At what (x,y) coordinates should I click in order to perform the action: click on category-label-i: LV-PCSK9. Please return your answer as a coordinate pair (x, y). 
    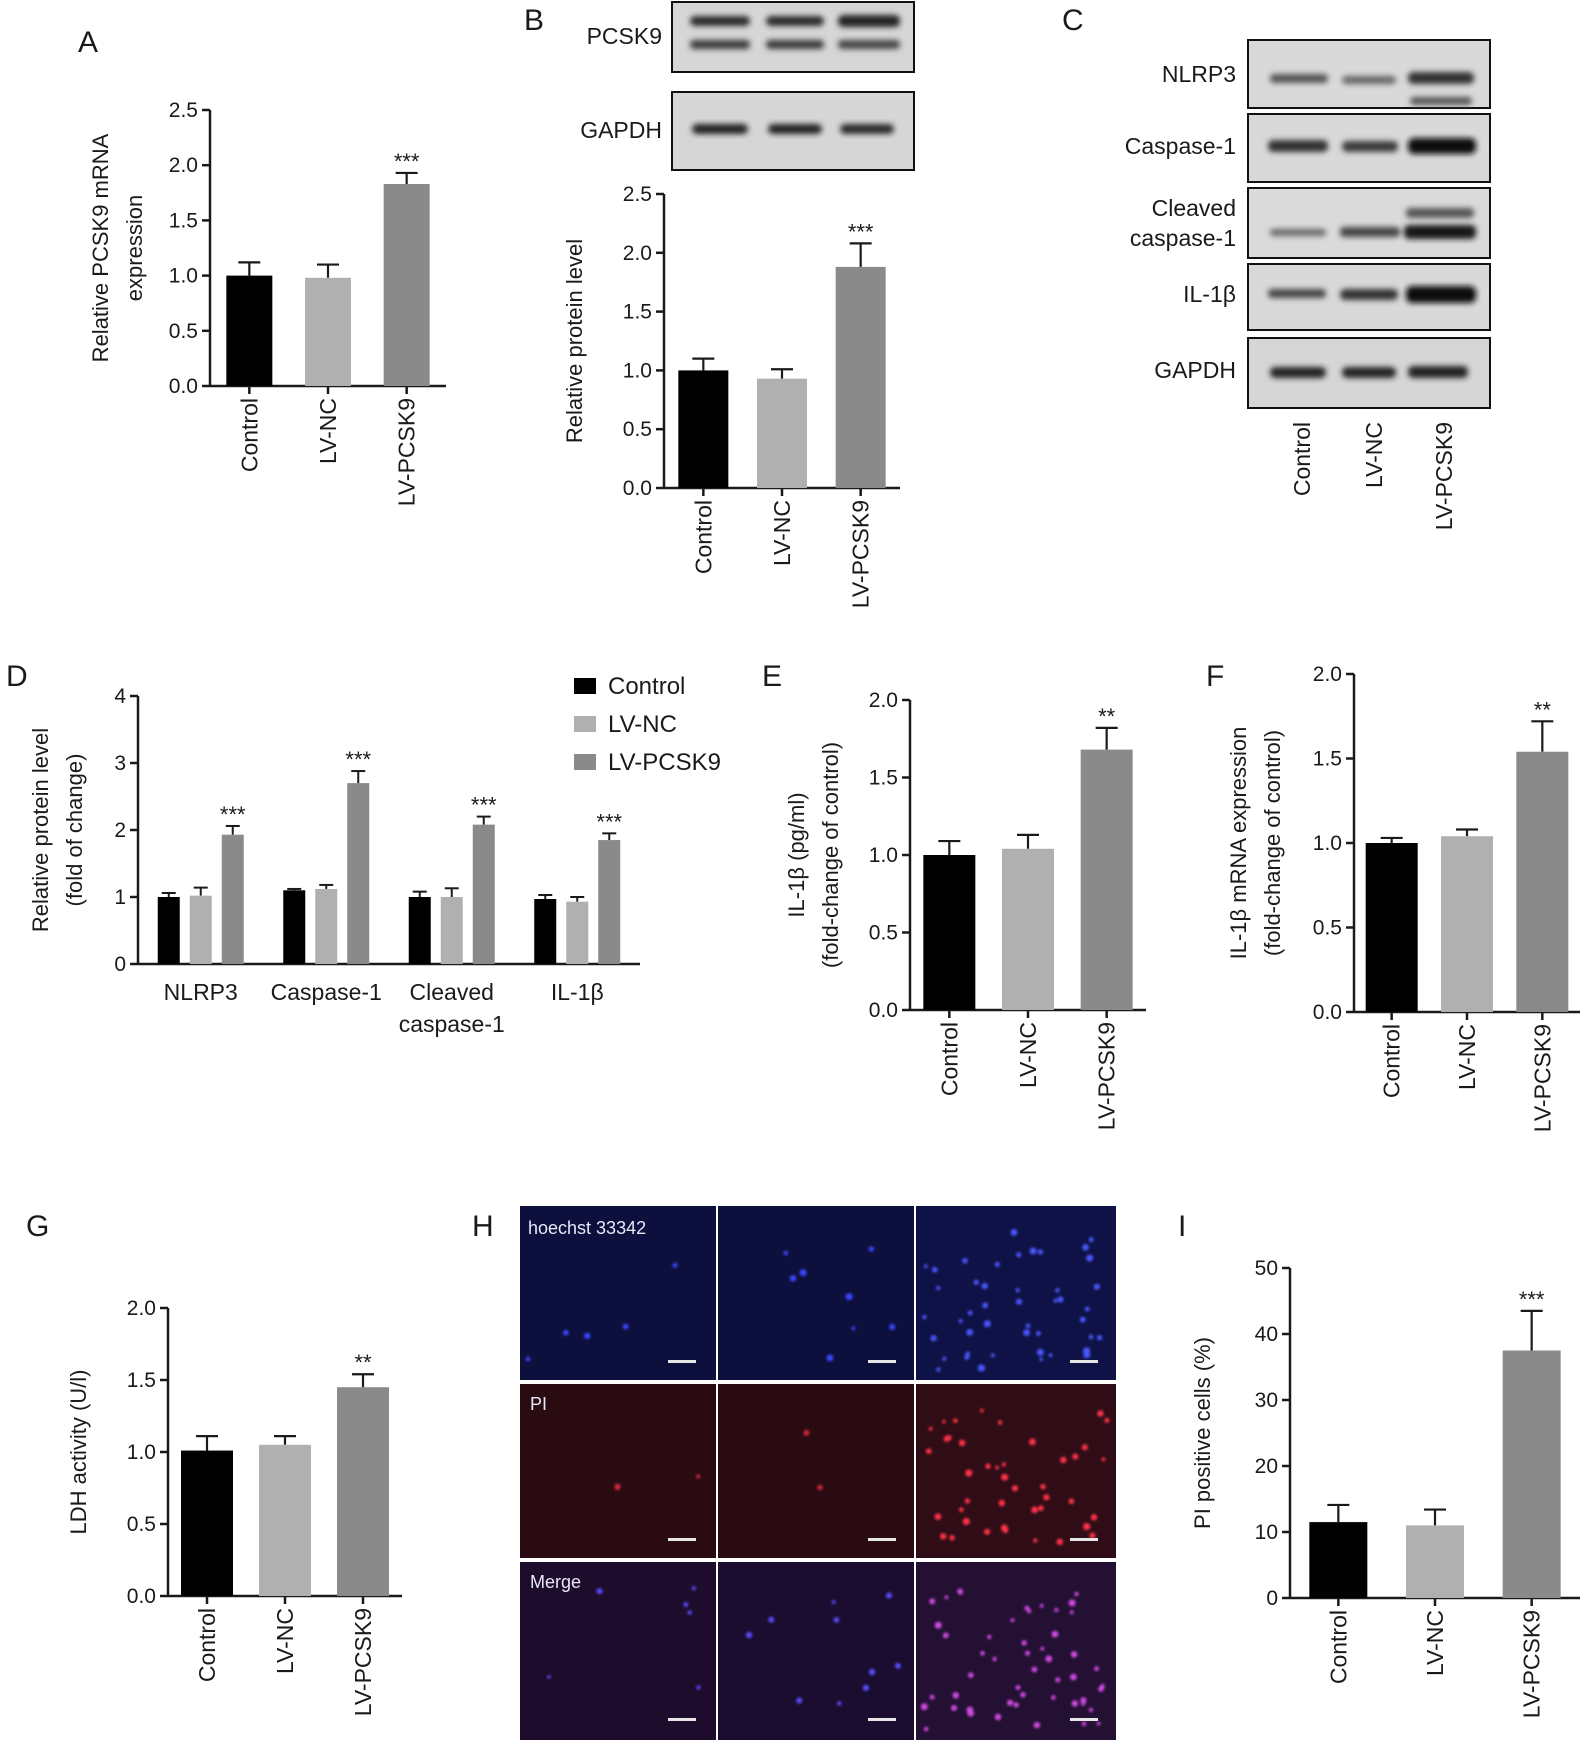
    Looking at the image, I should click on (1532, 1664).